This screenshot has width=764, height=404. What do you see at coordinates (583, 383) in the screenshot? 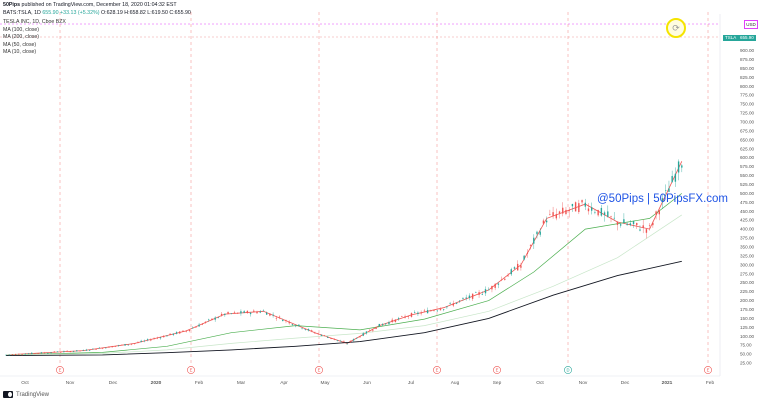
I see `time-tick-label: Nov` at bounding box center [583, 383].